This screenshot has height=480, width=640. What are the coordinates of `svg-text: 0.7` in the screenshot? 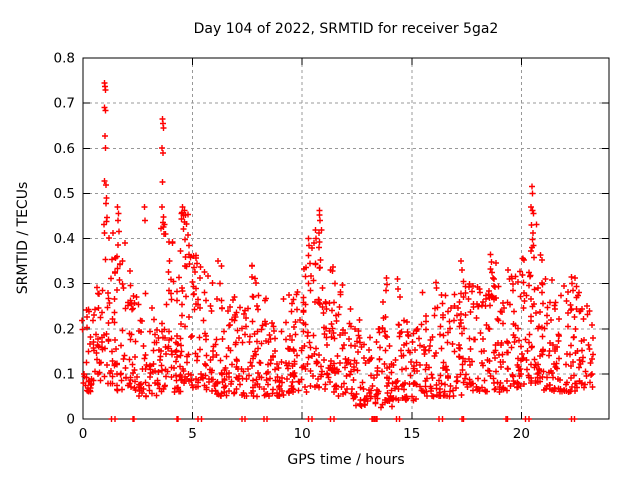 It's located at (64, 104).